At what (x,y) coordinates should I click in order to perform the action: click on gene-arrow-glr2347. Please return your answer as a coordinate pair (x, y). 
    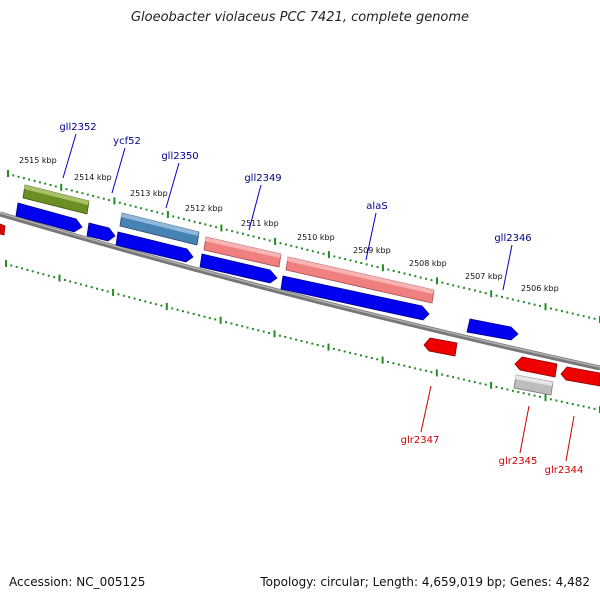
    Looking at the image, I should click on (440, 347).